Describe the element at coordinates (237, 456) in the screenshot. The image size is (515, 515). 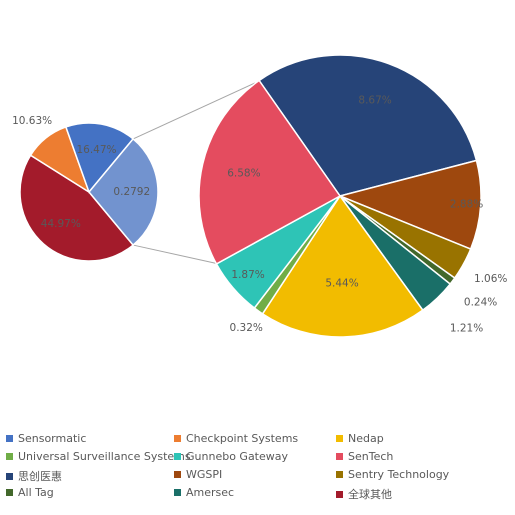
I see `legend-label: Gunnebo Gateway` at that location.